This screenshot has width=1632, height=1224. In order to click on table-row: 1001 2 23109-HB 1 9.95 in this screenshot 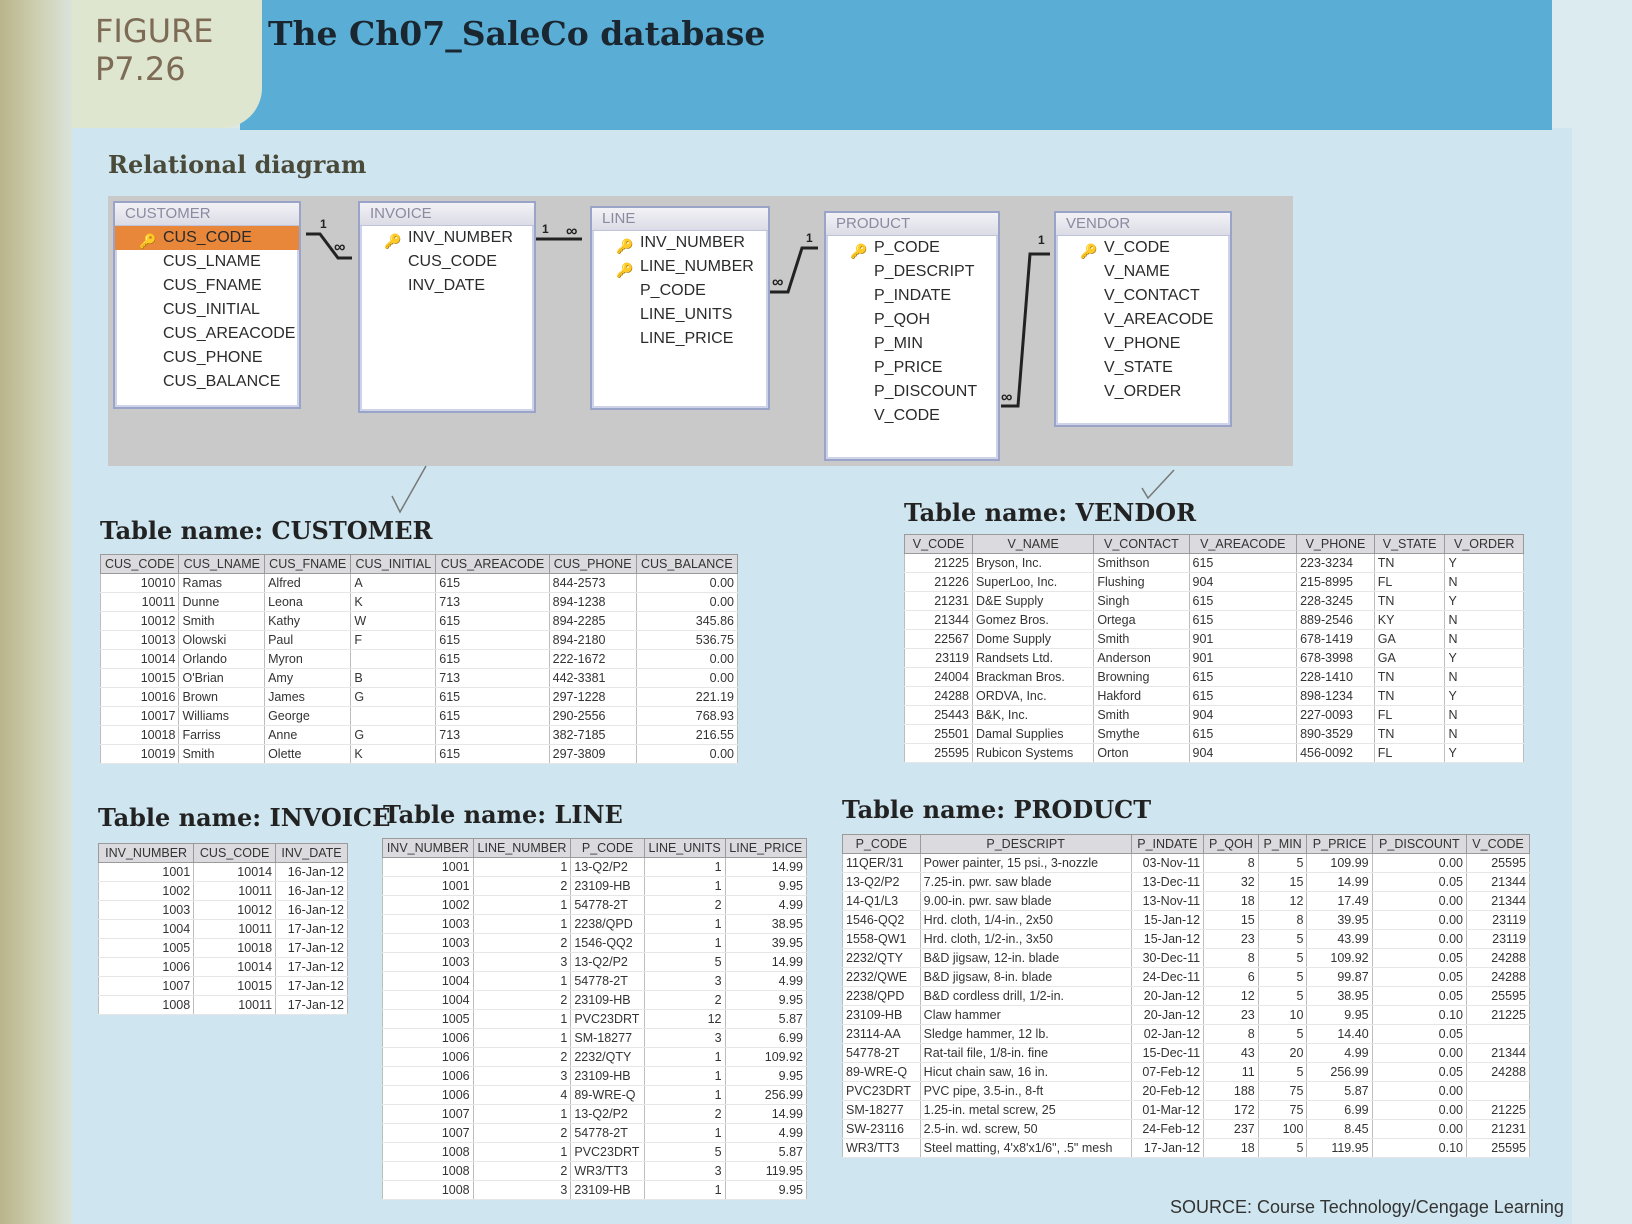, I will do `click(595, 886)`.